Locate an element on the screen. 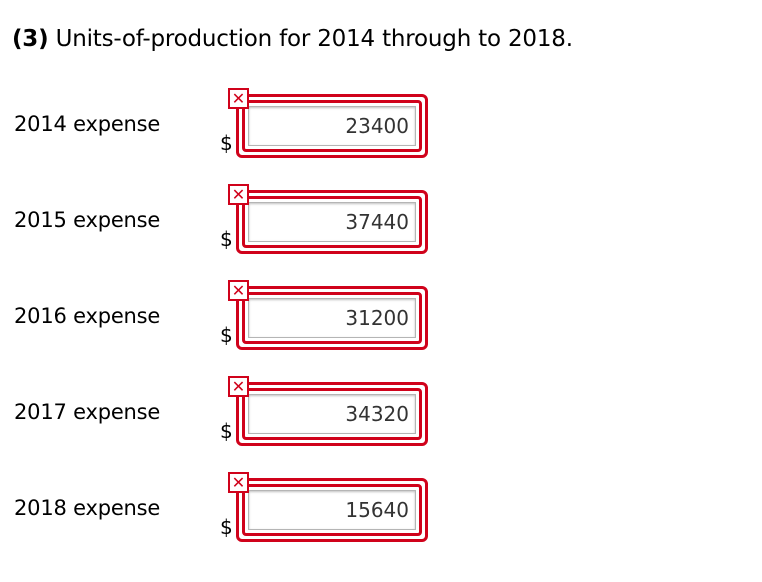 The width and height of the screenshot is (762, 582). expense-input-2014 is located at coordinates (332, 126).